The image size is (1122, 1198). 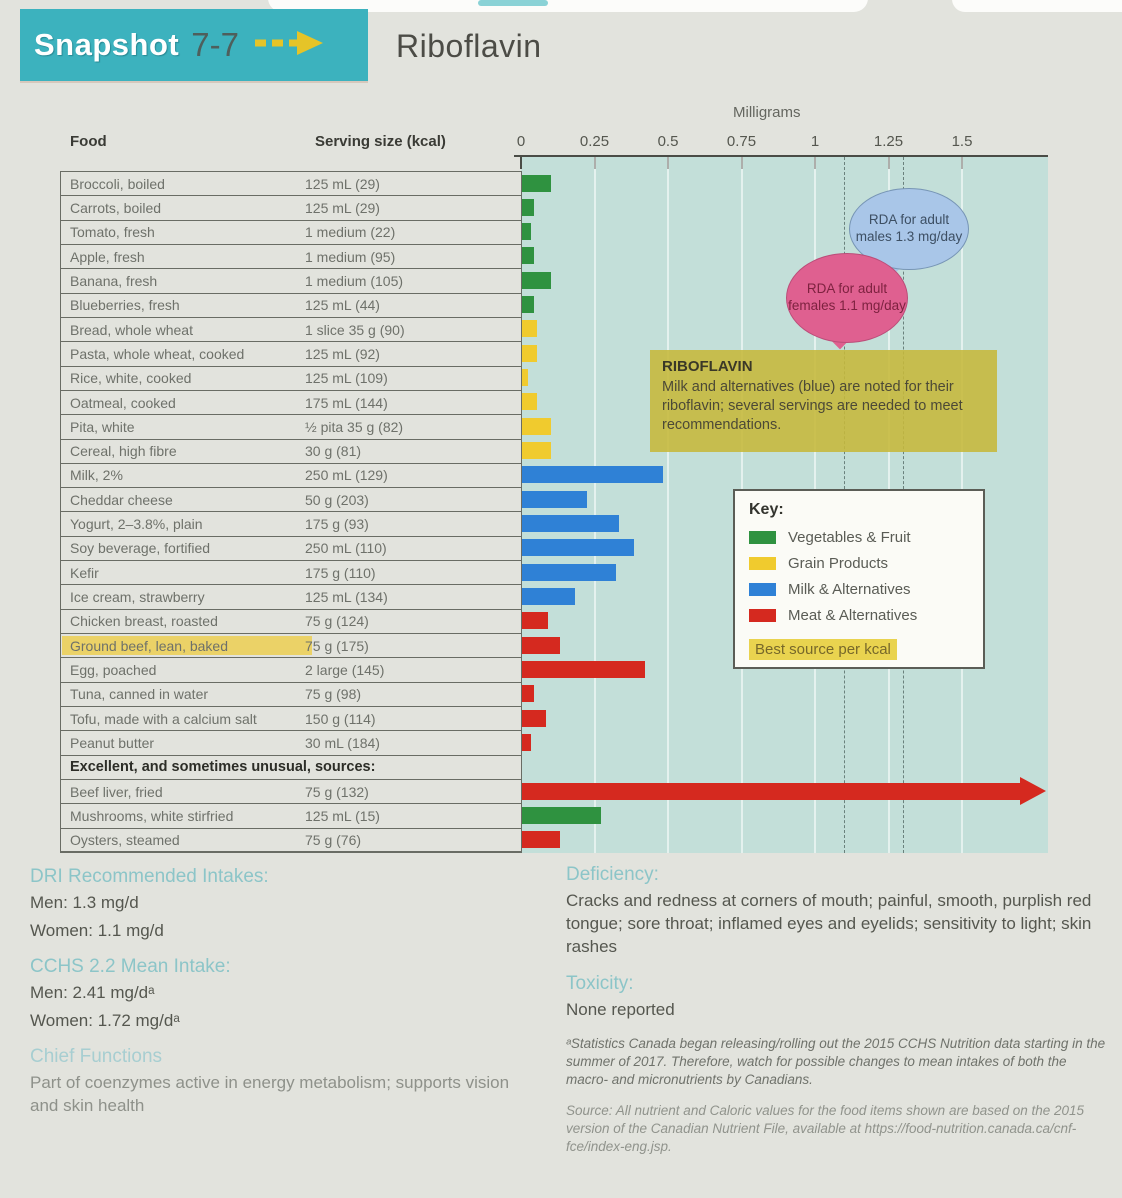 I want to click on table-row: Kefir 175 g (110), so click(x=291, y=572).